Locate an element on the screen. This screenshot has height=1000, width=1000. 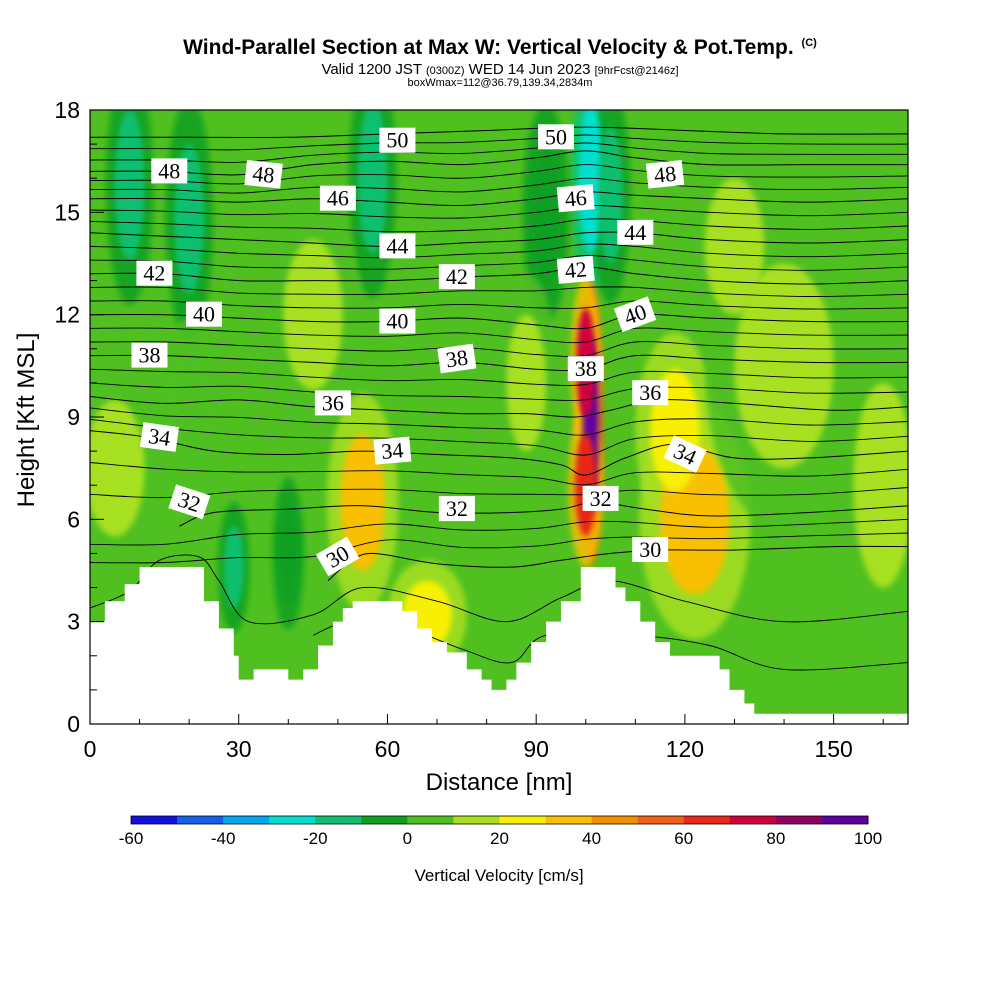
contour-label-text: 46 is located at coordinates (338, 198).